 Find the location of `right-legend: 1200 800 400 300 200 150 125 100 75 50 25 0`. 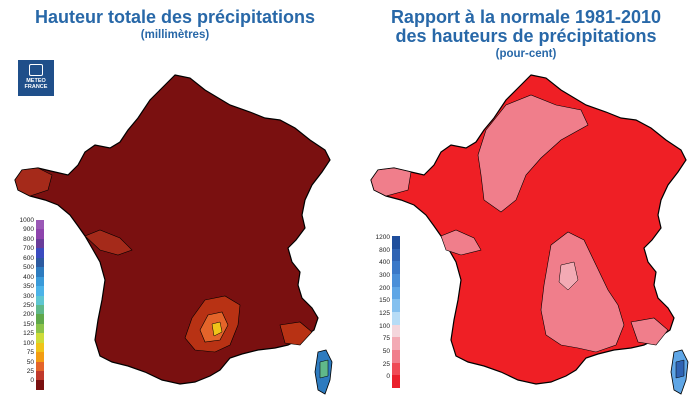

right-legend: 1200 800 400 300 200 150 125 100 75 50 25 0 is located at coordinates (382, 311).